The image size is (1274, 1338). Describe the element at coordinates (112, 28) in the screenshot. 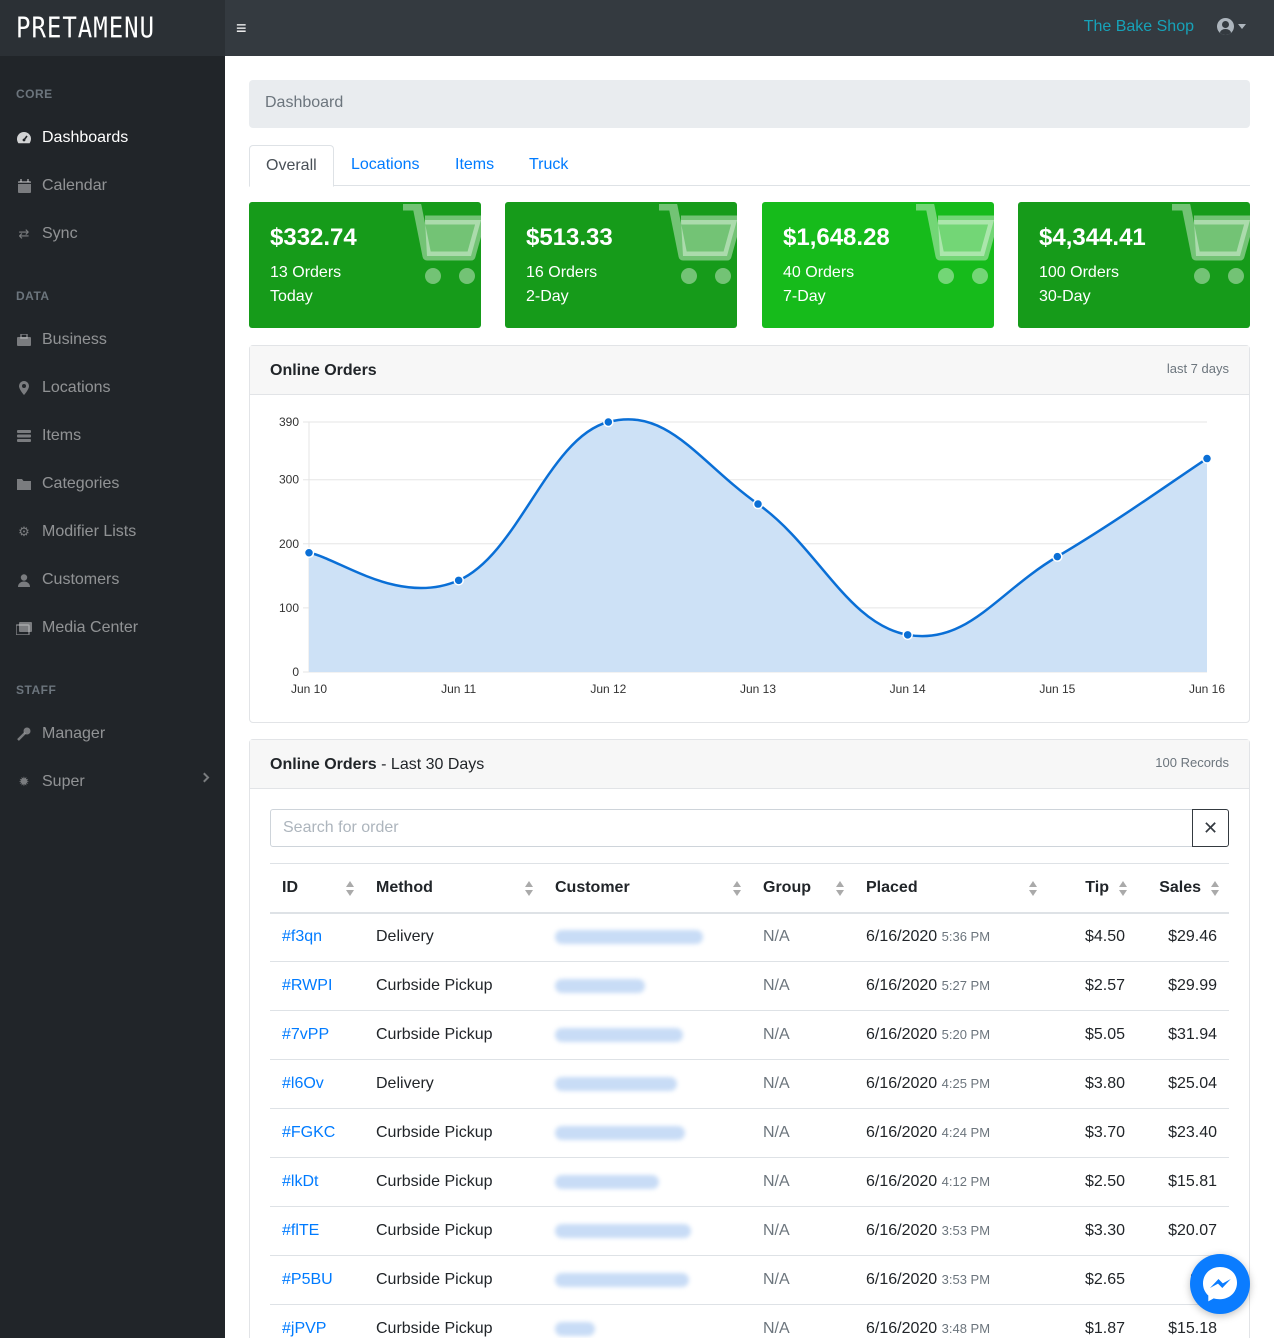

I see `brand-logo: PRETAMENU` at that location.